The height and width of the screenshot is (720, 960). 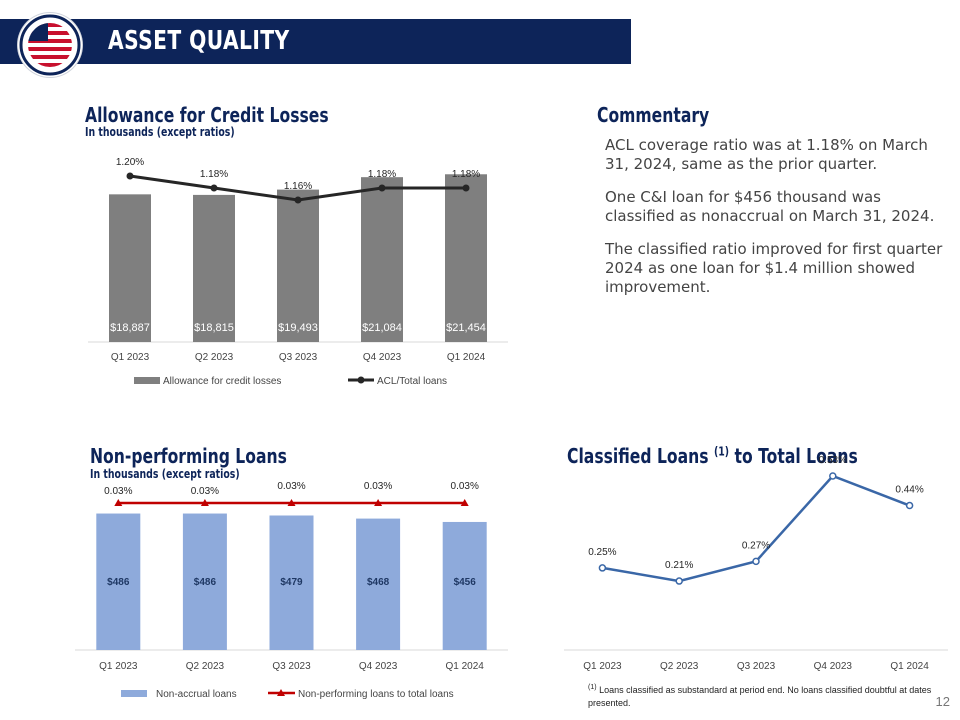 What do you see at coordinates (214, 328) in the screenshot?
I see `acl-bar-label: $18,815` at bounding box center [214, 328].